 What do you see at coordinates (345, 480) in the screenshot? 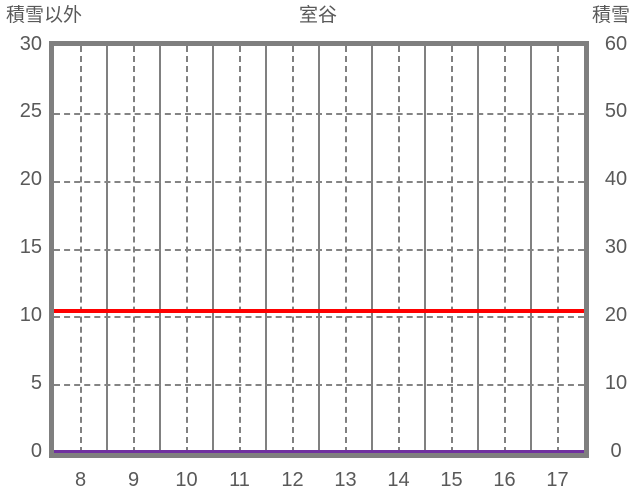
I see `x-axis-tick-label: 13` at bounding box center [345, 480].